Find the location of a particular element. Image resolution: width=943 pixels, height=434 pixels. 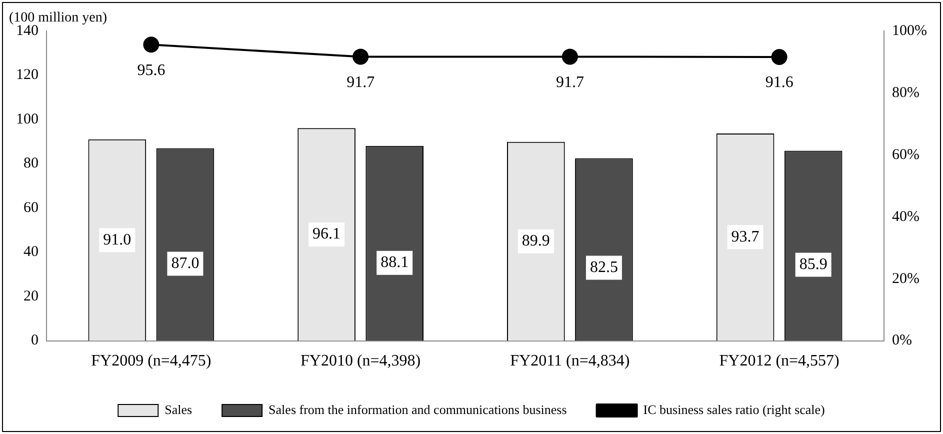

y-tick-label: 40 is located at coordinates (31, 252).